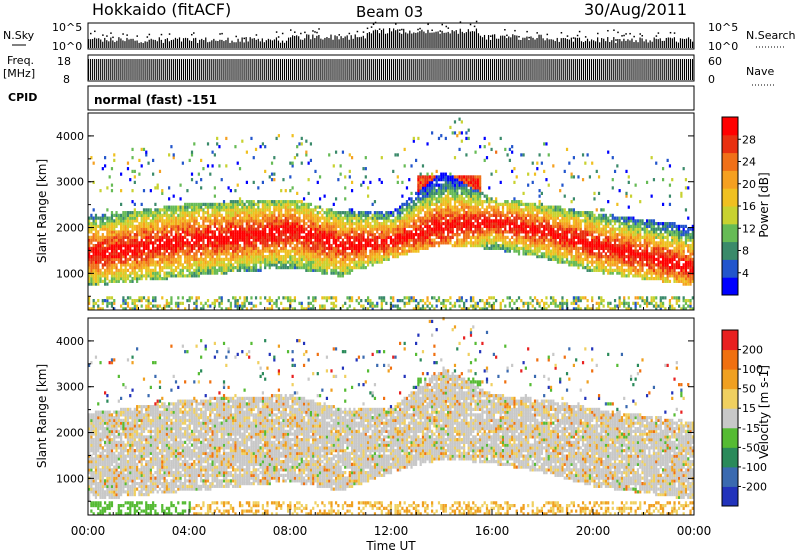 This screenshot has width=800, height=554. What do you see at coordinates (161, 9) in the screenshot?
I see `site-title: Hokkaido (fitACF)` at bounding box center [161, 9].